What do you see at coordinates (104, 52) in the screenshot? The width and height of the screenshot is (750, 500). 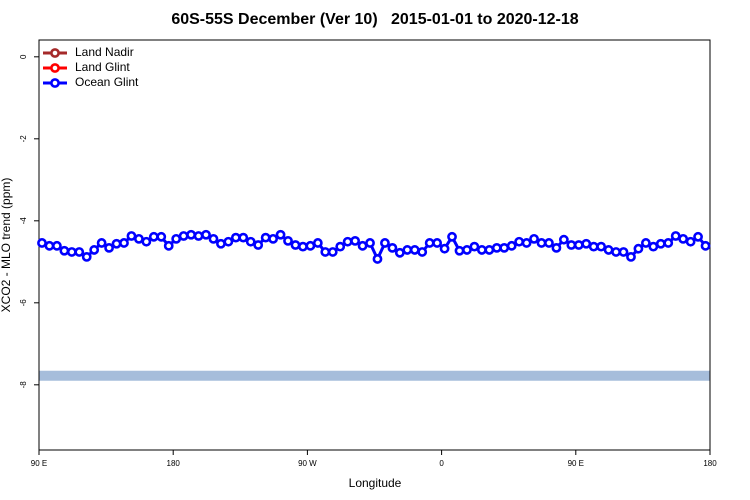 I see `legend-label: Land Nadir` at bounding box center [104, 52].